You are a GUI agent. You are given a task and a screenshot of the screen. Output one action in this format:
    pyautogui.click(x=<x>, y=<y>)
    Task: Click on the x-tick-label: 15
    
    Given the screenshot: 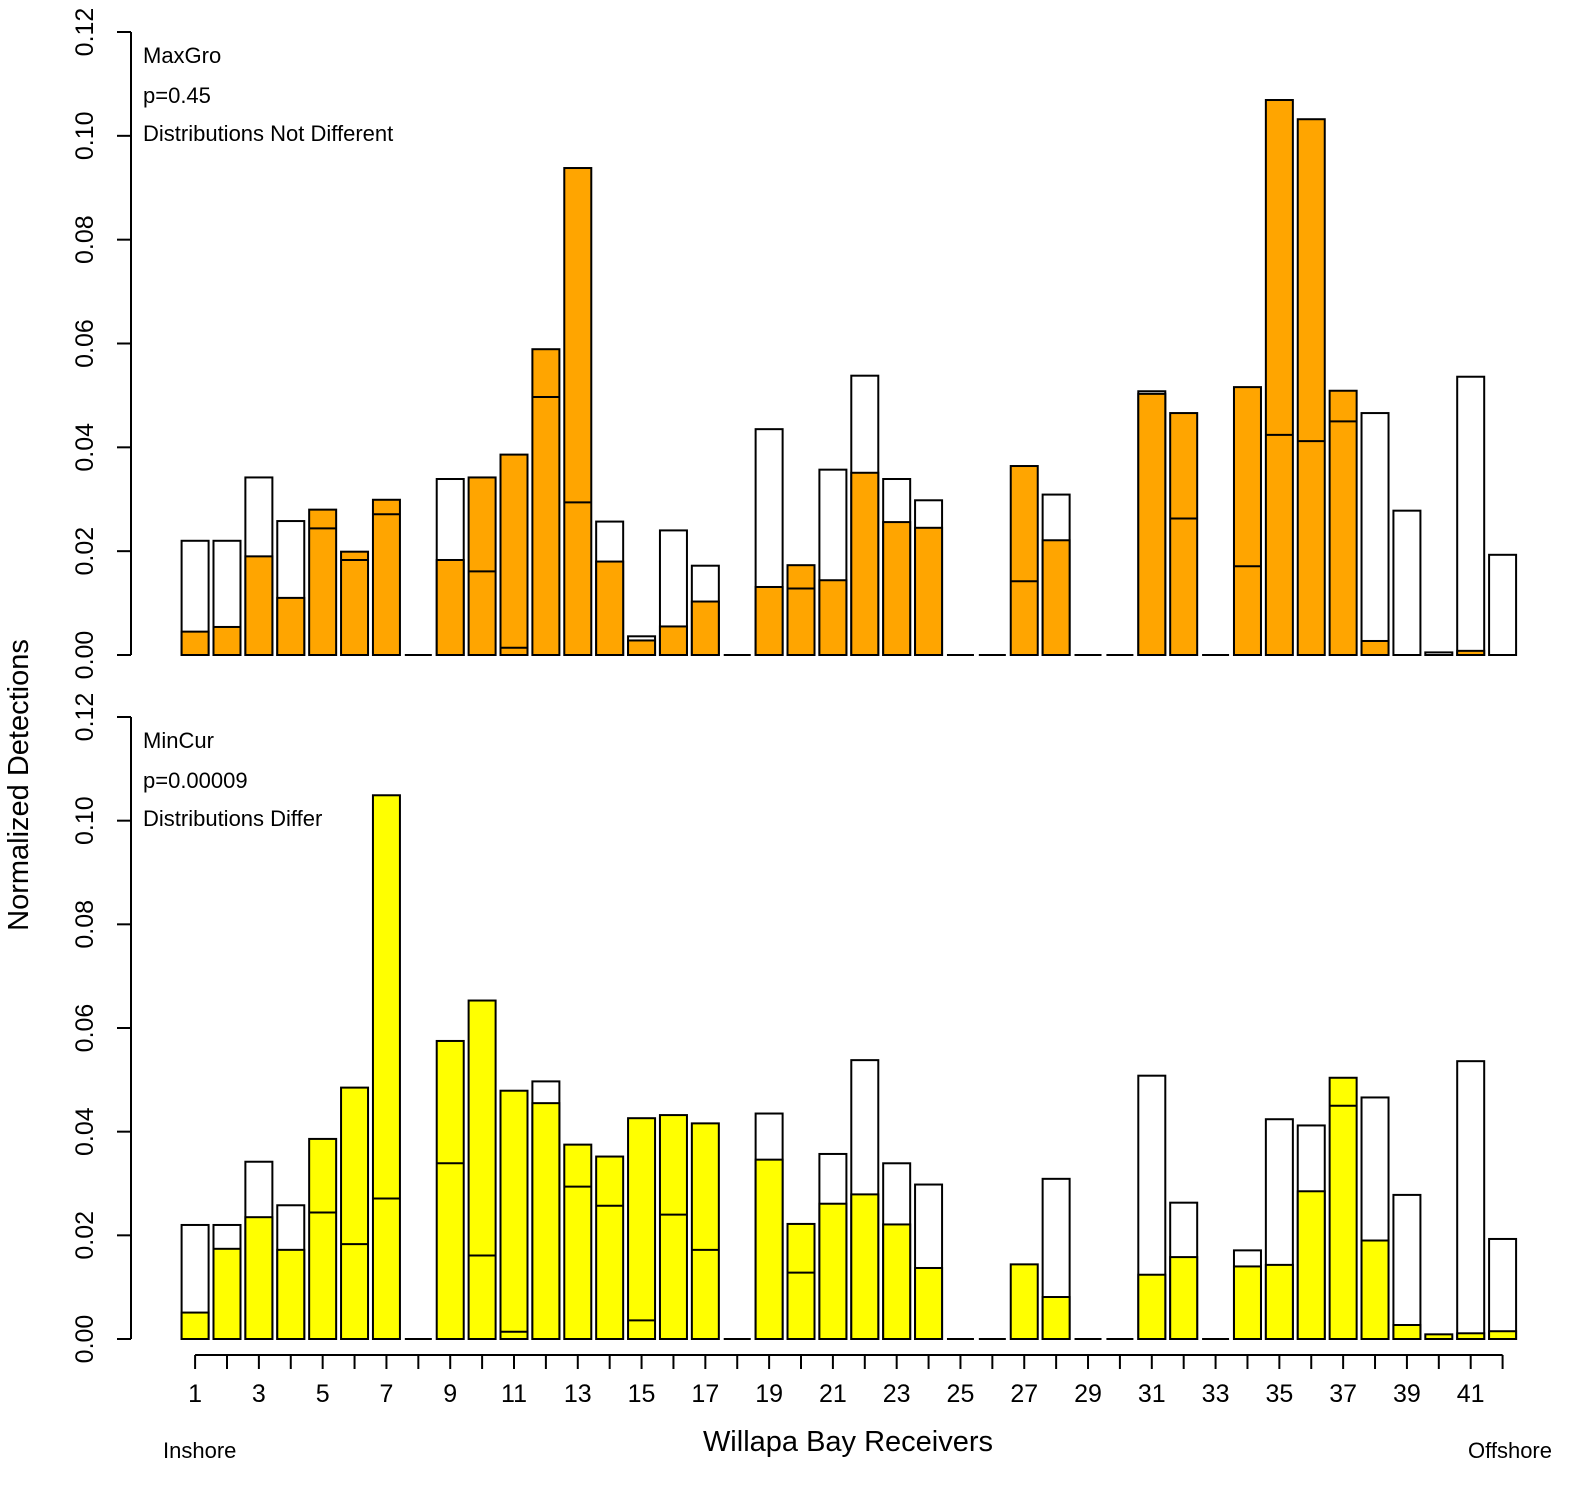 What is the action you would take?
    pyautogui.click(x=642, y=1394)
    